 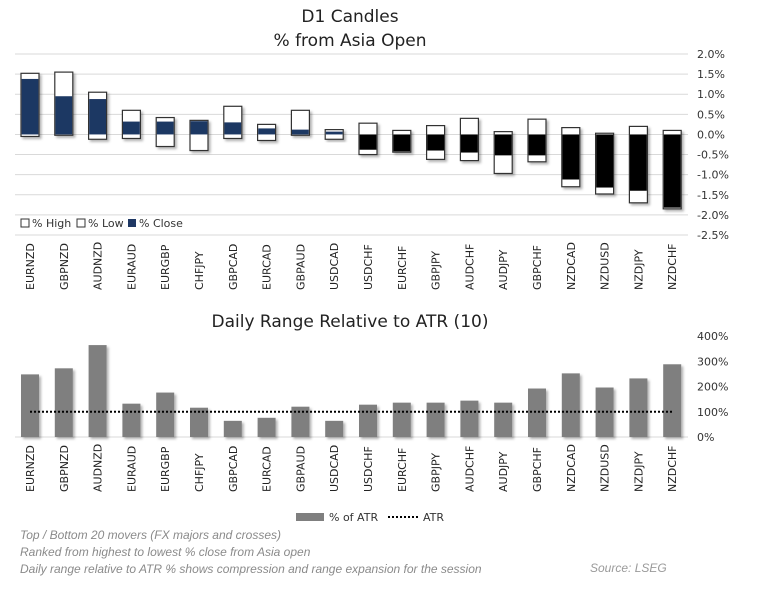 What do you see at coordinates (199, 422) in the screenshot?
I see `bar-CHFJPY` at bounding box center [199, 422].